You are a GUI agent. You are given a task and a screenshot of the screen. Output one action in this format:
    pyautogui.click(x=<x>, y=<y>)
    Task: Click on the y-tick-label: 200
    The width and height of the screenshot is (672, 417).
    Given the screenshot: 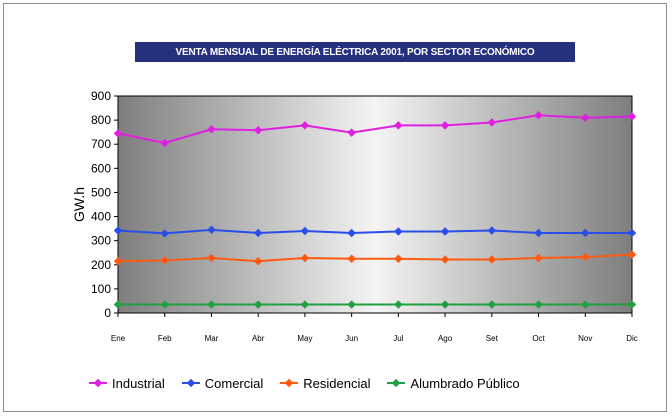 What is the action you would take?
    pyautogui.click(x=101, y=265)
    